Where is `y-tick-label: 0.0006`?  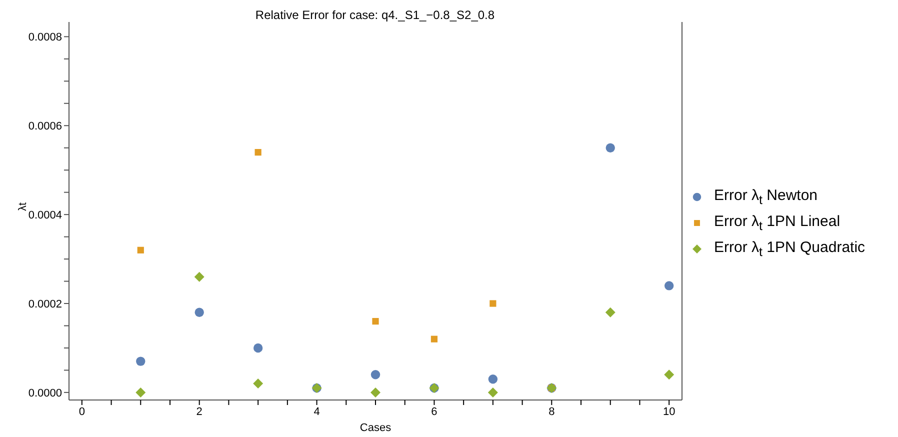 y-tick-label: 0.0006 is located at coordinates (45, 126).